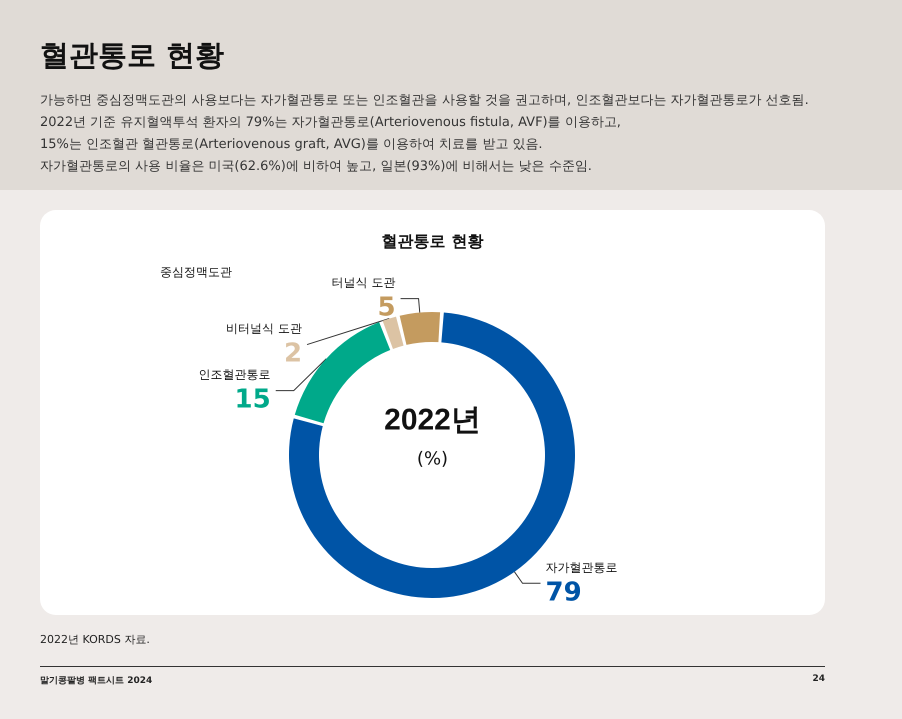  I want to click on text: 2022년 KORDS 자료., so click(95, 639).